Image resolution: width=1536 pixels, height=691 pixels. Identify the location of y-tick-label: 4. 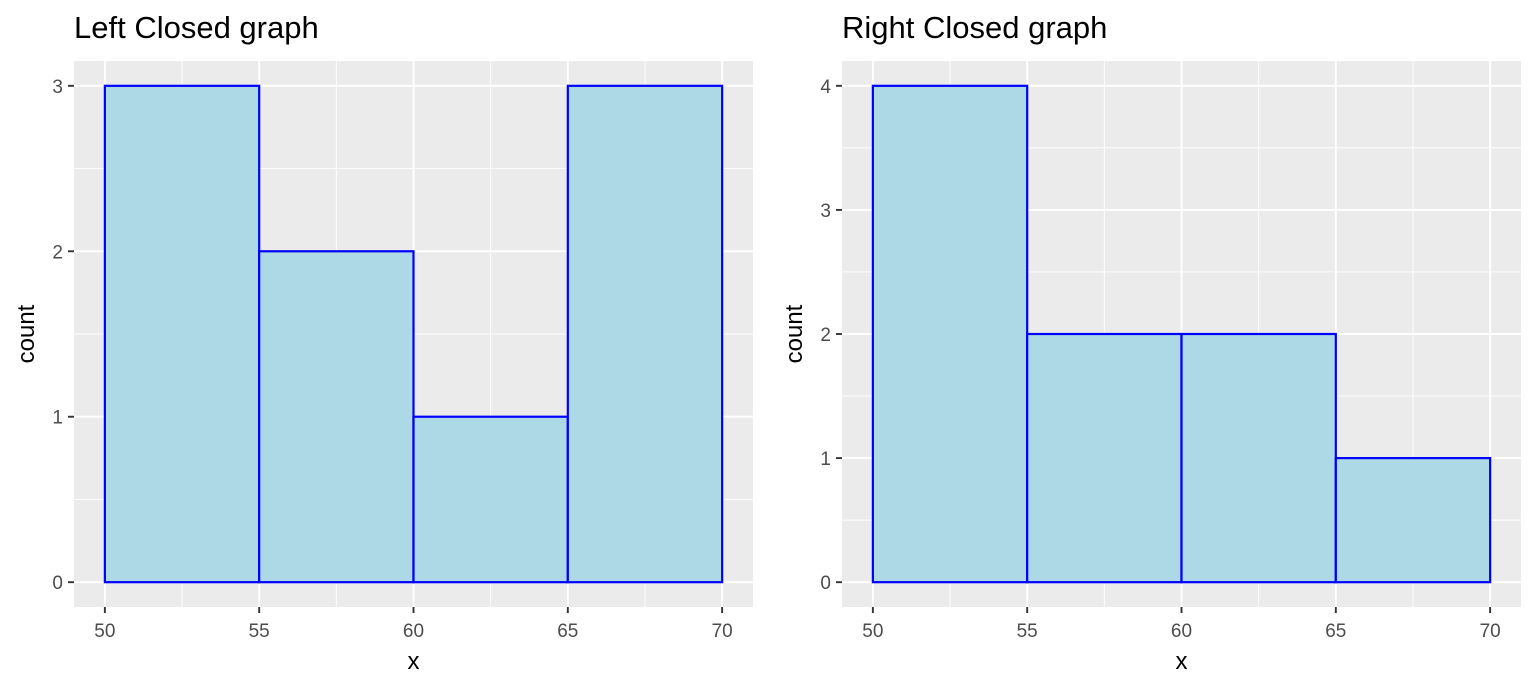
(825, 87).